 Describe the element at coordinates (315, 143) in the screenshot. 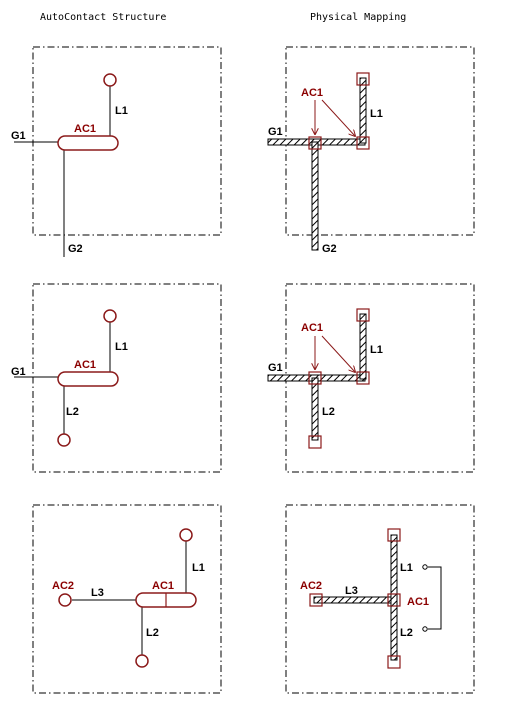

I see `contact-box-g1-g2` at that location.